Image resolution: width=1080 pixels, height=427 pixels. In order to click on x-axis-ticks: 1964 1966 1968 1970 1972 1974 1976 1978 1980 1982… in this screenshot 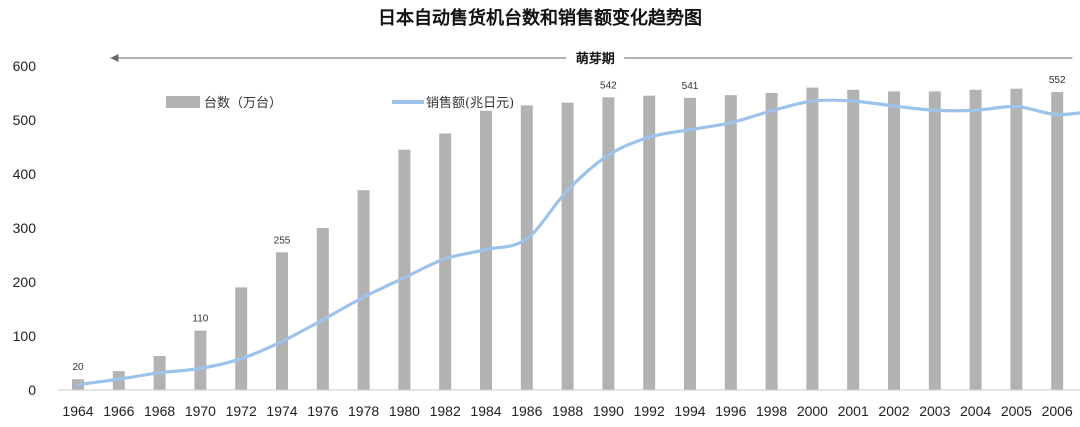, I will do `click(567, 411)`.